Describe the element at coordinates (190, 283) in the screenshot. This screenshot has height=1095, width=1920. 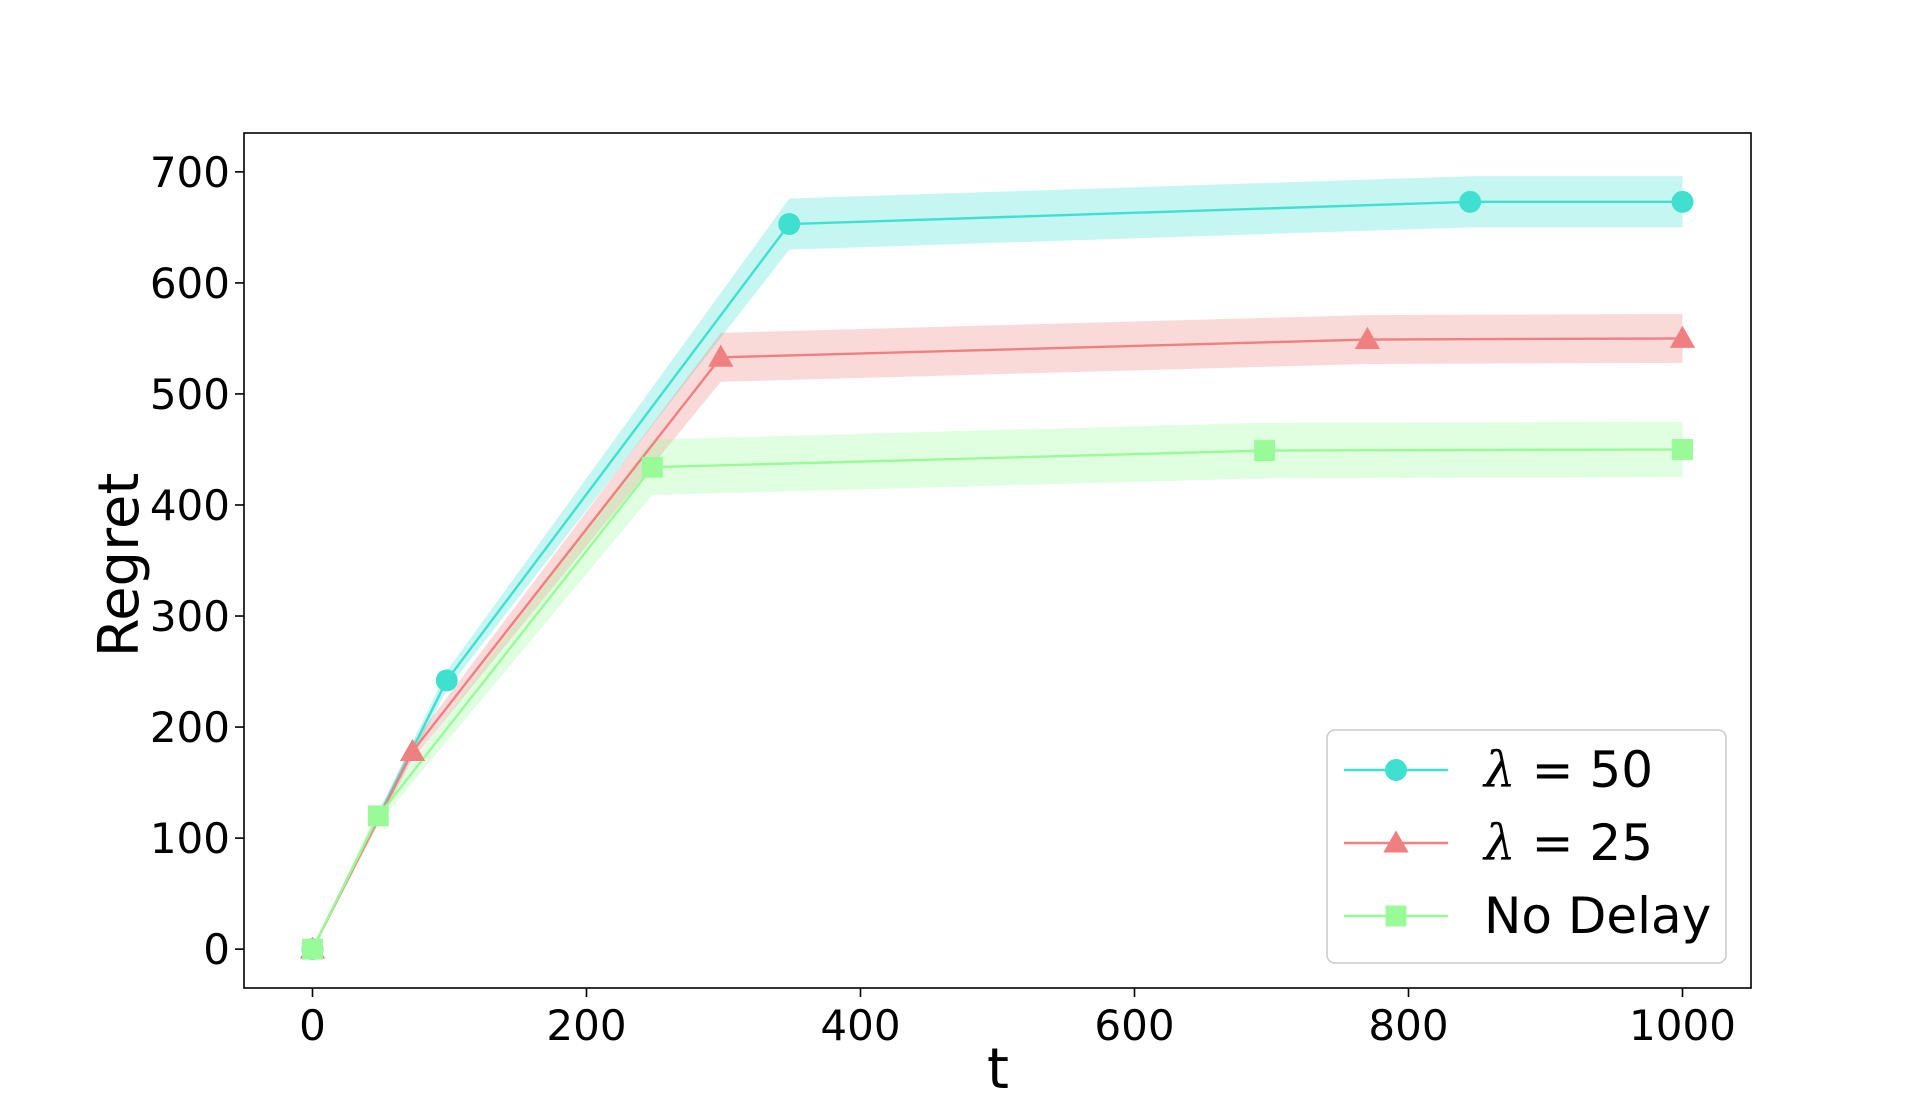
I see `y-tick-label-6: 600` at that location.